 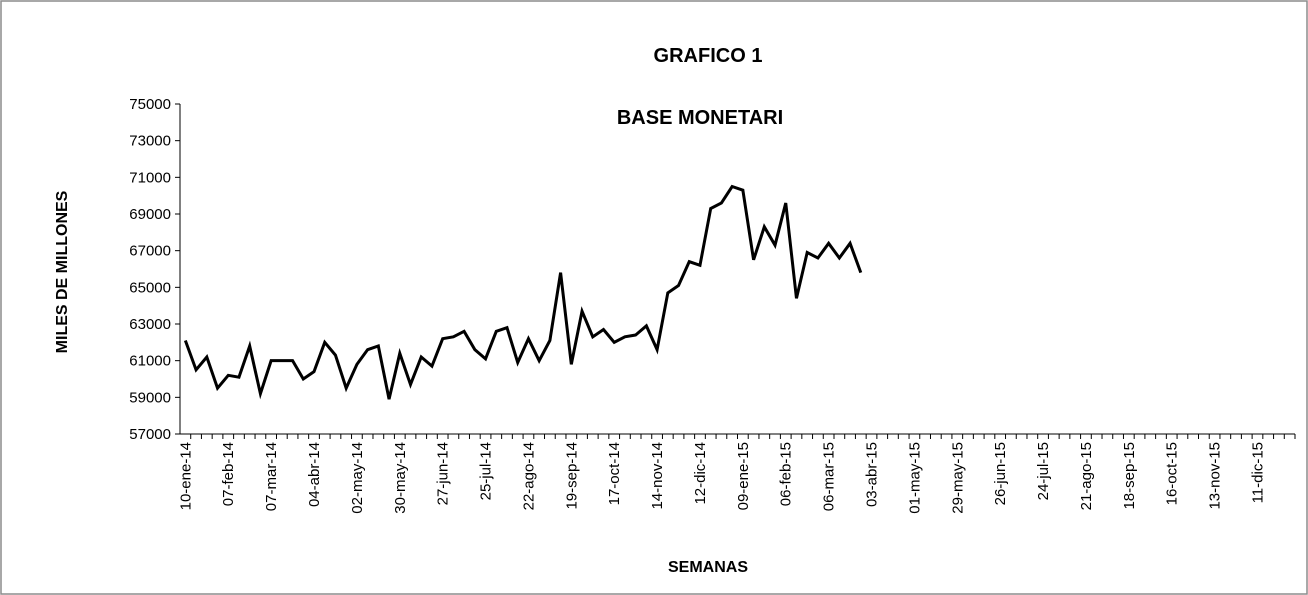 I want to click on x-tick-label: 03-abr-15, so click(x=872, y=474).